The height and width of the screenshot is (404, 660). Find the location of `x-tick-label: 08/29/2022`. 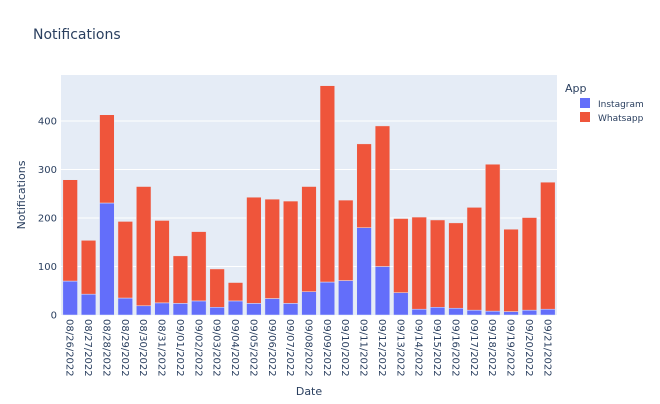

x-tick-label: 08/29/2022 is located at coordinates (124, 348).